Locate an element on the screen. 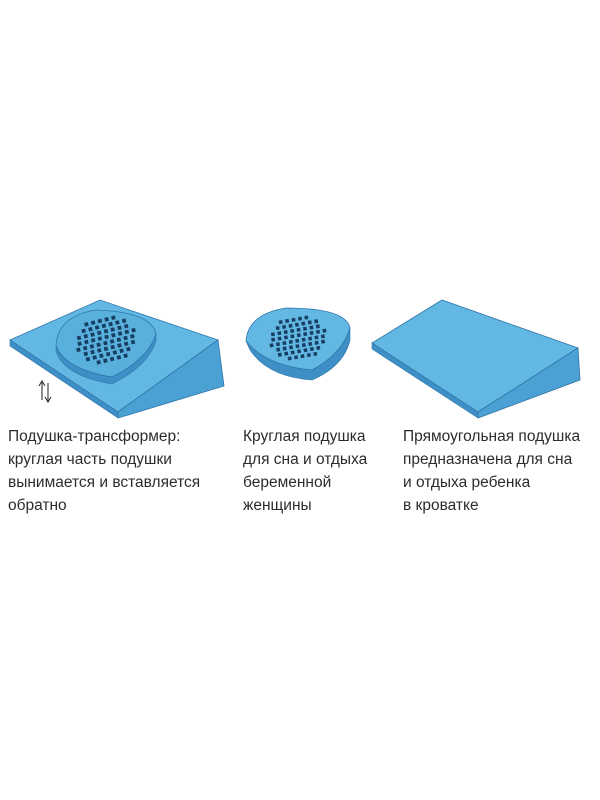  vent-holes-icon is located at coordinates (298, 338).